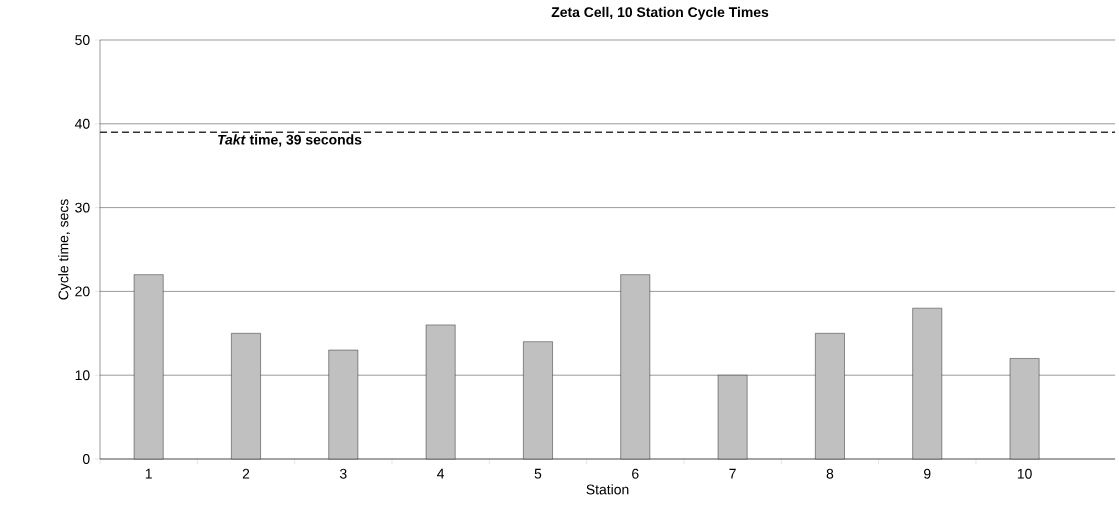 The image size is (1119, 519). Describe the element at coordinates (441, 473) in the screenshot. I see `x-tick-label: 4` at that location.